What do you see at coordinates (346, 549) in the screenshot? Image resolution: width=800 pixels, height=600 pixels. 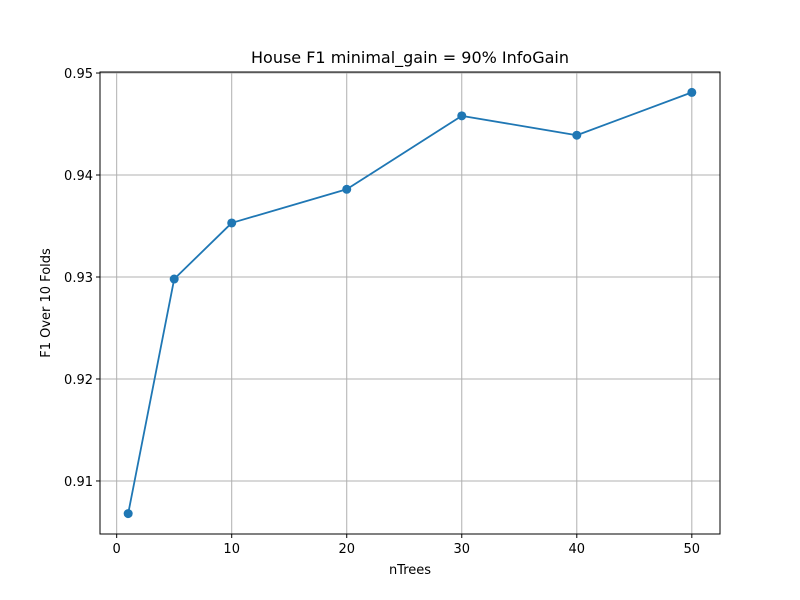 I see `x-tick-label: 20` at bounding box center [346, 549].